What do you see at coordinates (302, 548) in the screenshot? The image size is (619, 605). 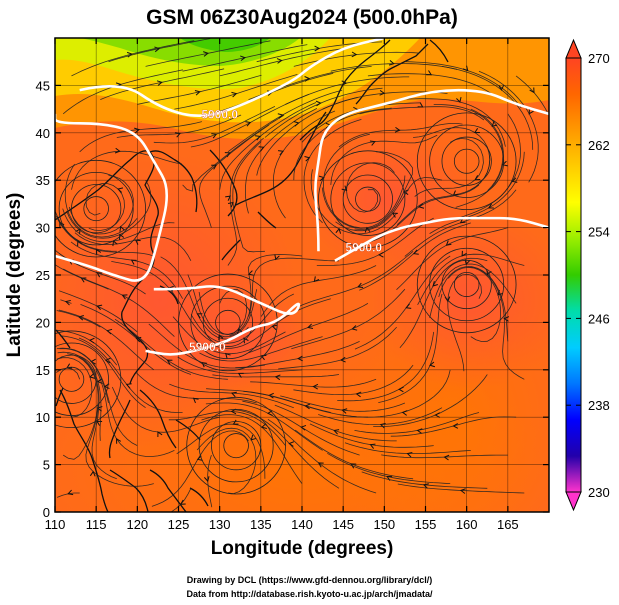 I see `x-axis-label: Longitude (degrees)` at bounding box center [302, 548].